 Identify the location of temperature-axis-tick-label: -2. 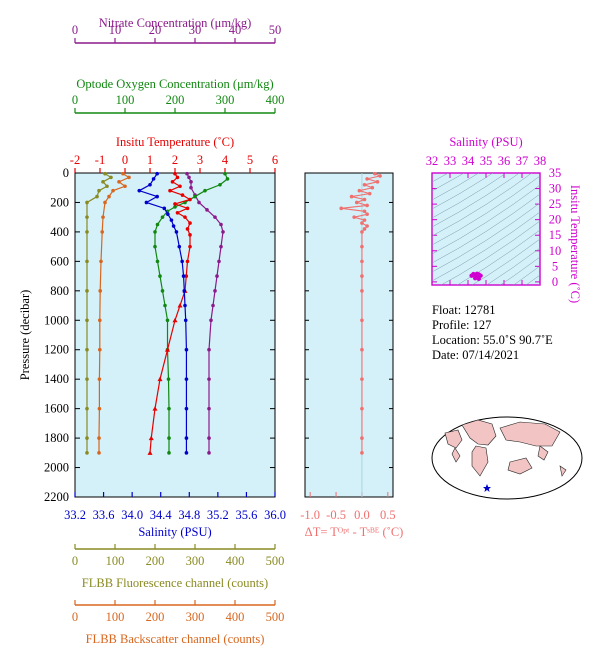
(75, 160).